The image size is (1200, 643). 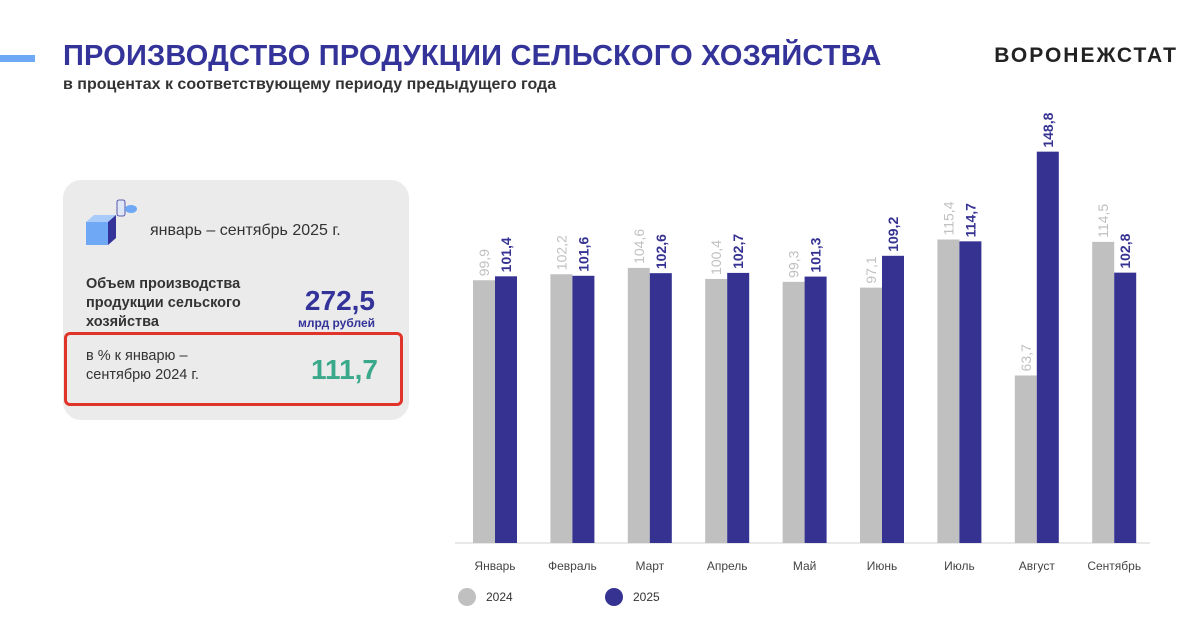 I want to click on data-label-2024-4: 99,3, so click(x=794, y=263).